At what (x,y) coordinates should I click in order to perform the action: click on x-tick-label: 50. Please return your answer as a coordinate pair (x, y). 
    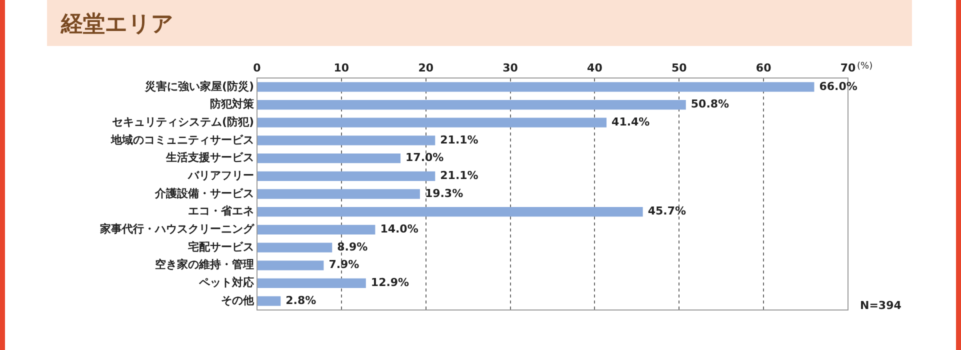
    Looking at the image, I should click on (679, 67).